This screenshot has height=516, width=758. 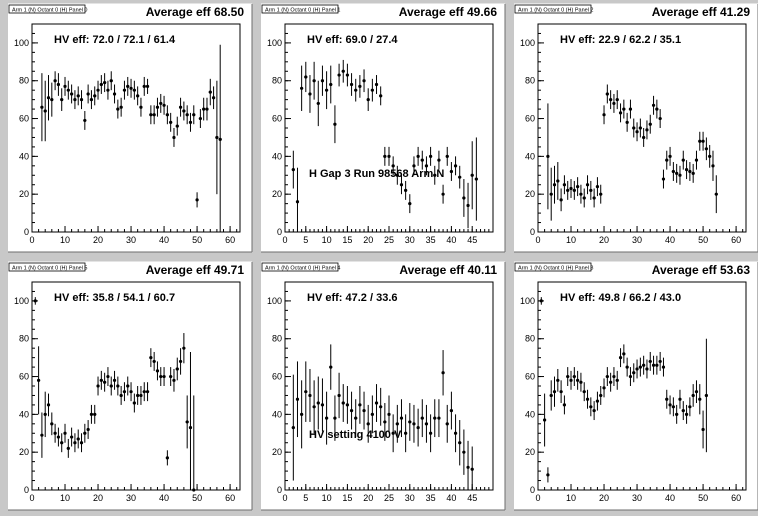 What do you see at coordinates (230, 240) in the screenshot?
I see `x-tick-label: 60` at bounding box center [230, 240].